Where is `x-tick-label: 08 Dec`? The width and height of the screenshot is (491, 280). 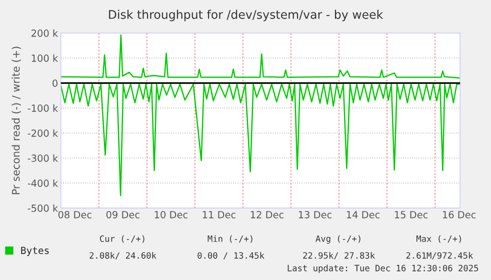
x-tick-label: 08 Dec is located at coordinates (75, 214).